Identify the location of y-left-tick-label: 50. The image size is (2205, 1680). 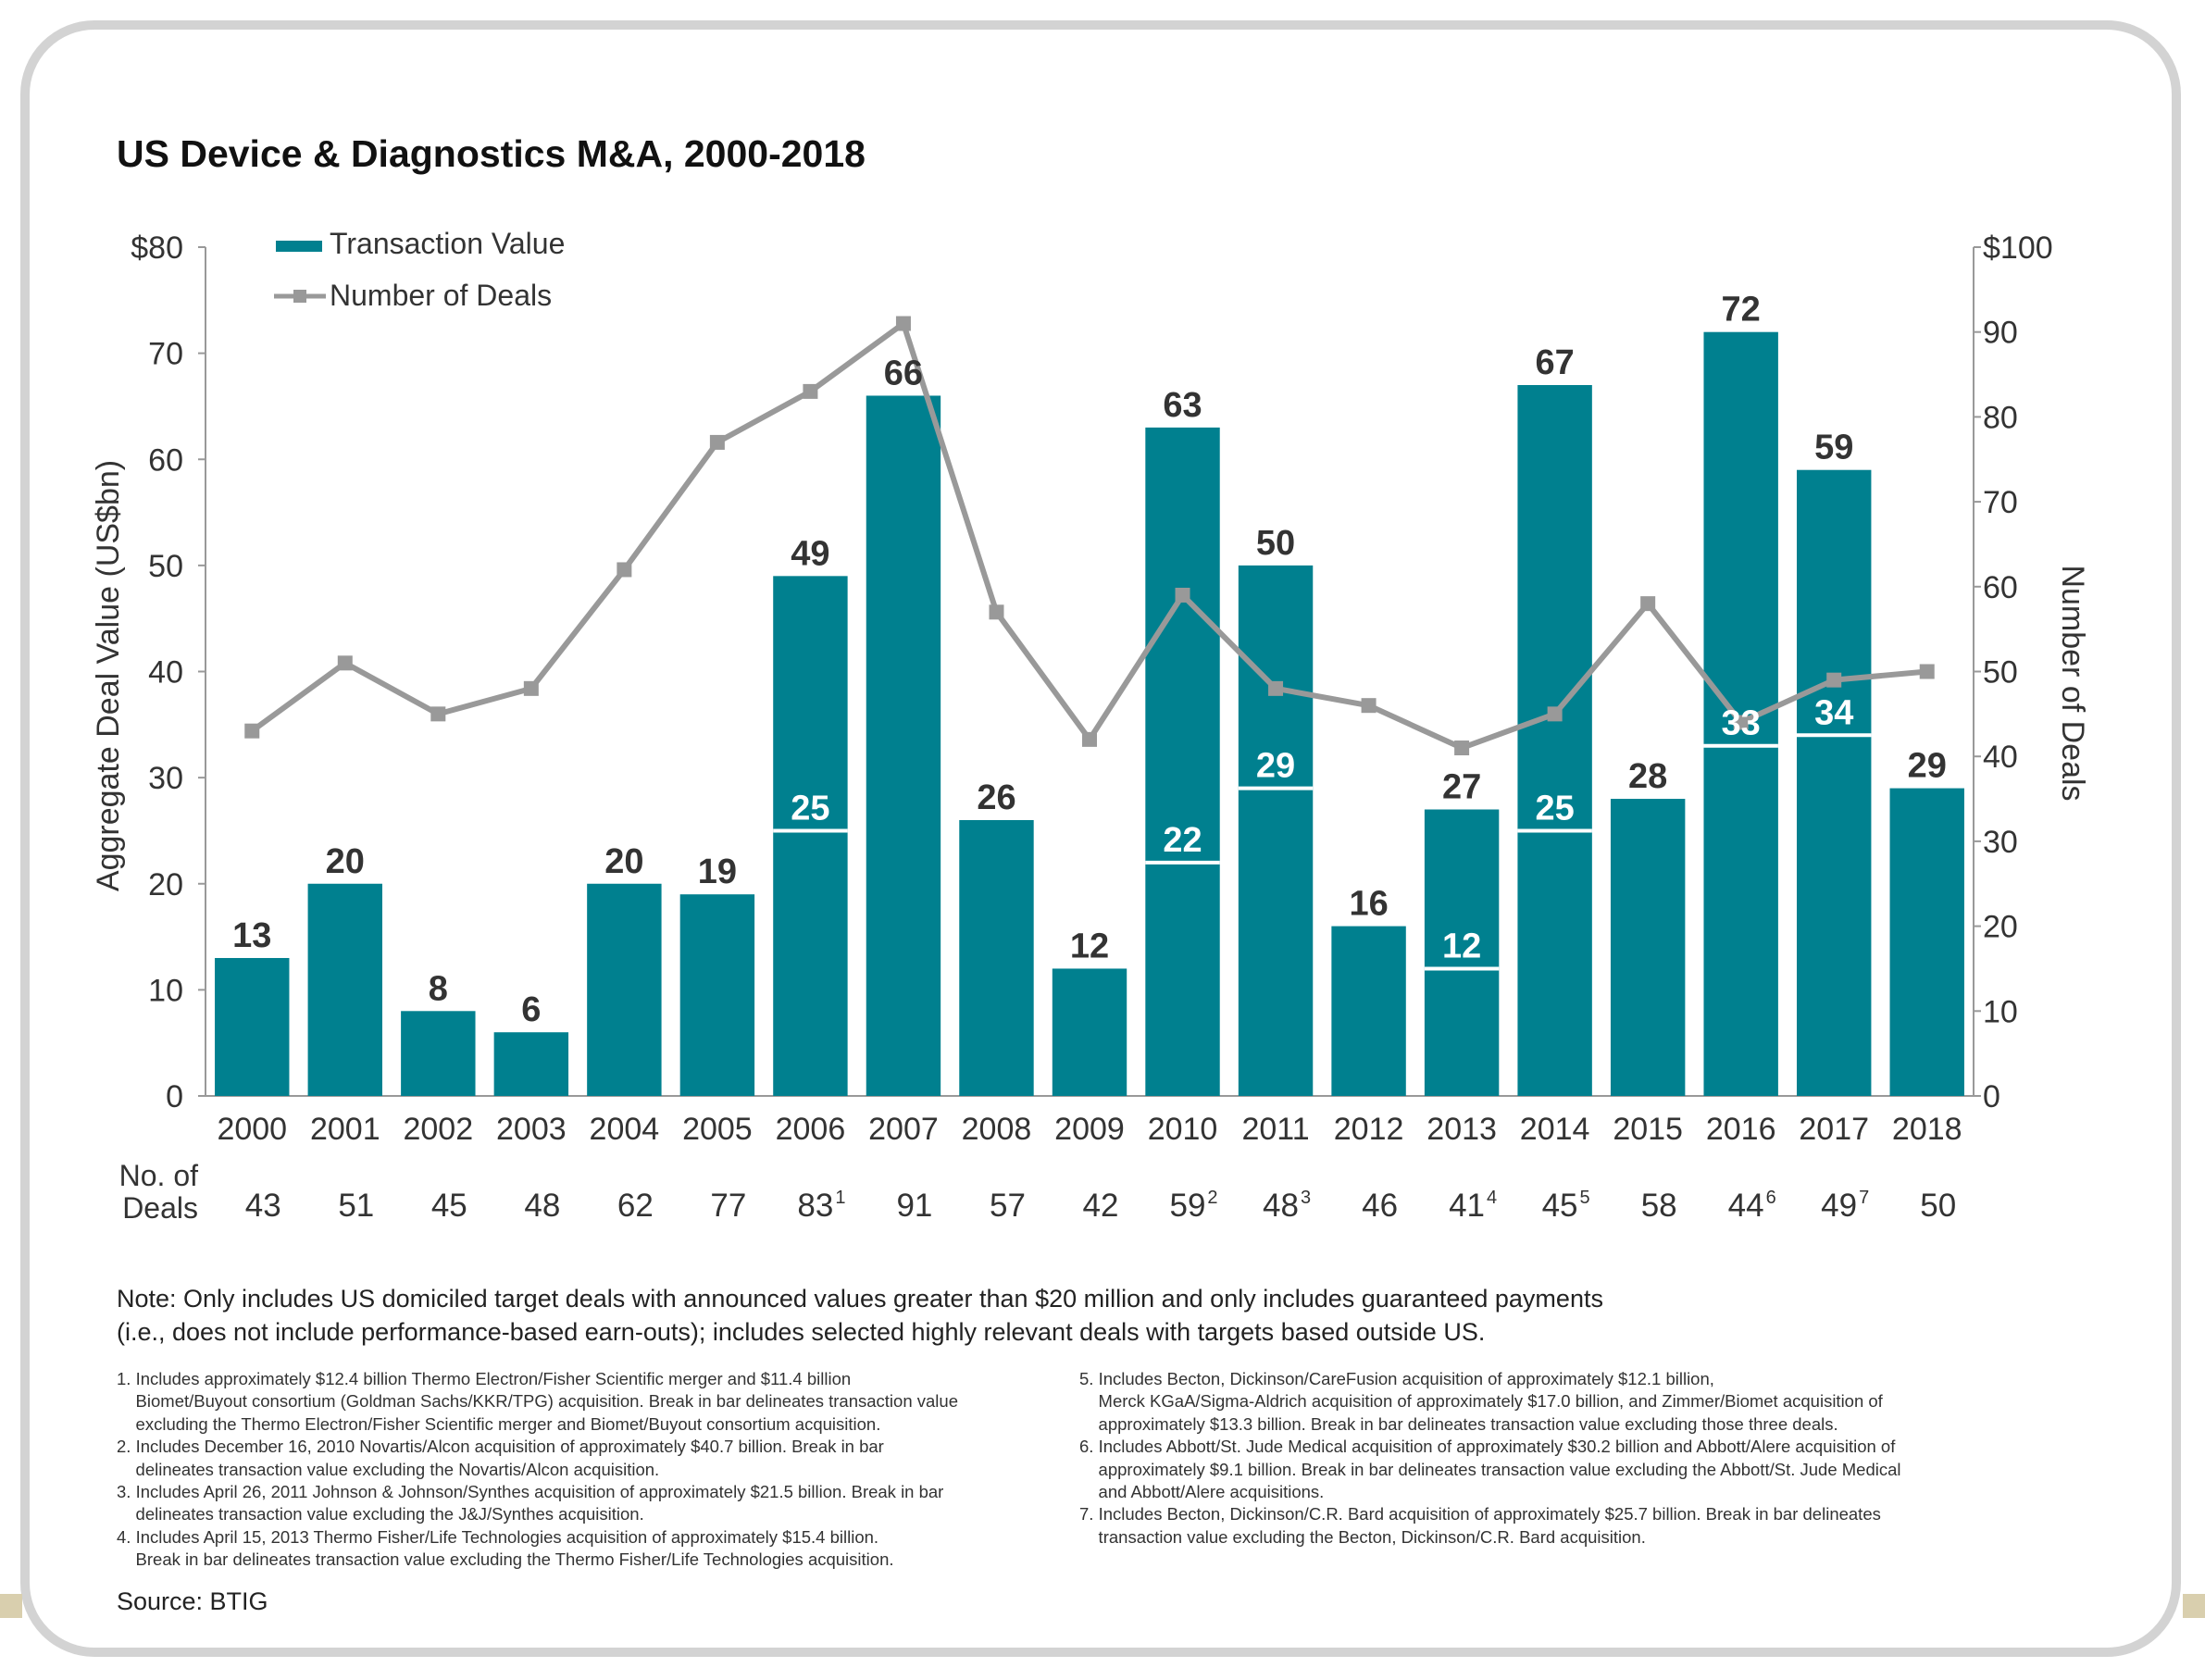
(165, 566).